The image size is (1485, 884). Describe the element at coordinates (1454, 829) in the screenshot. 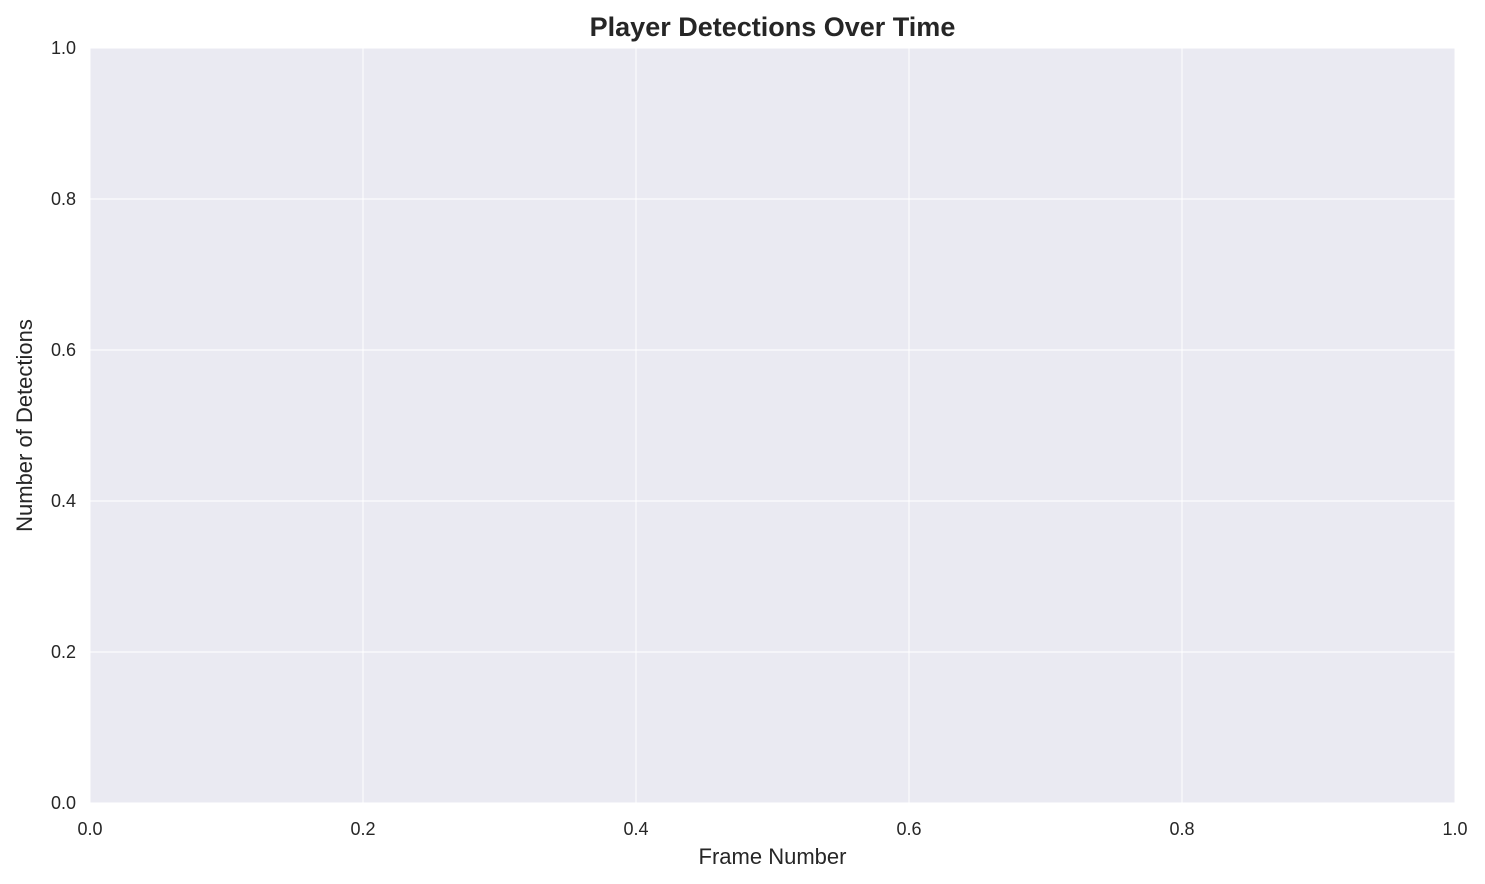

I see `x-tick-label: 1.0` at that location.